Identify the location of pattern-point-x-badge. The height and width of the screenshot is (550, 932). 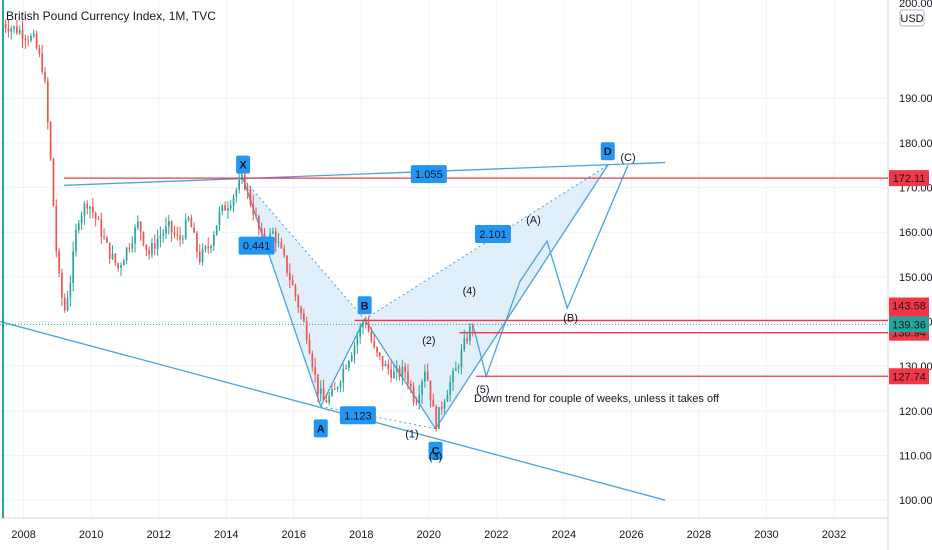
(243, 164).